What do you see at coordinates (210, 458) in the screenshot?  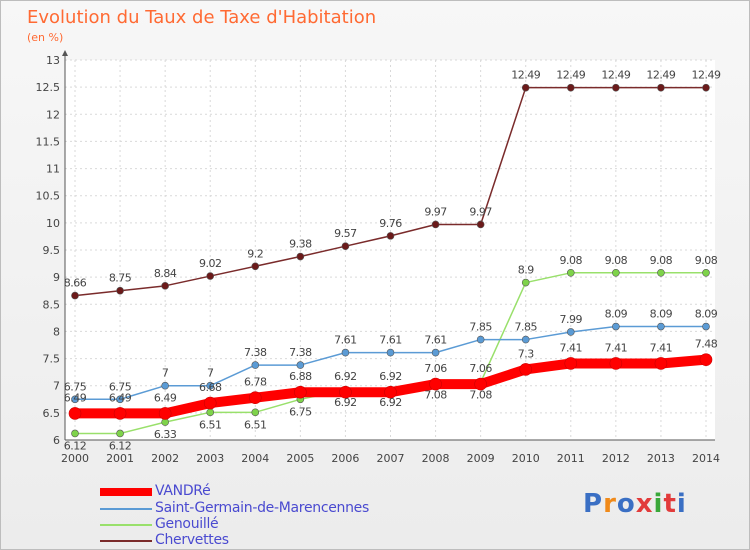 I see `x-tick-label: 2003` at bounding box center [210, 458].